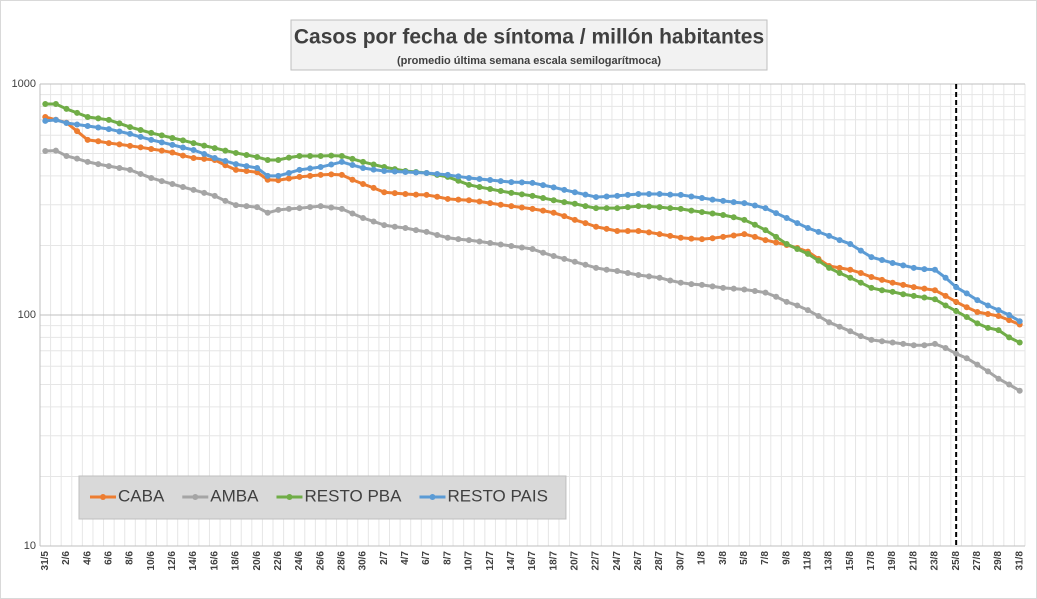 The image size is (1037, 599). I want to click on x-tick-label: 31/8, so click(1019, 561).